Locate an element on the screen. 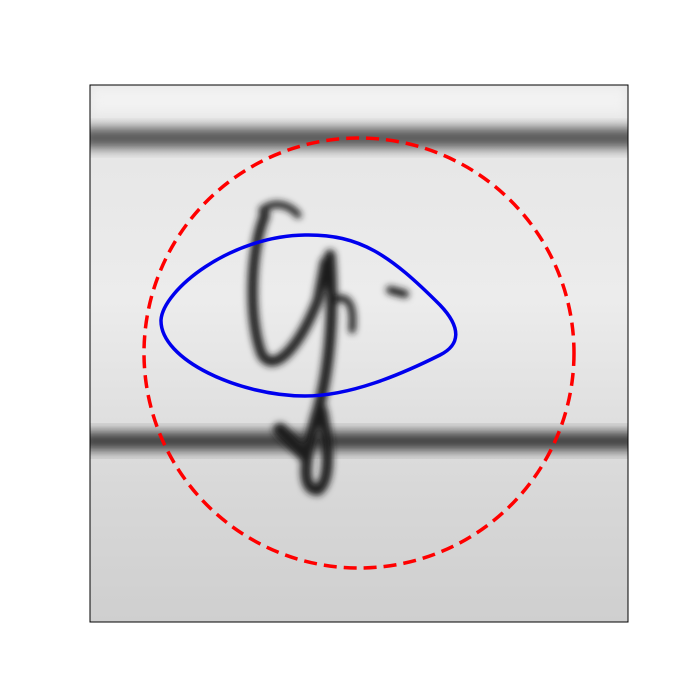 The image size is (700, 700). snake-contour is located at coordinates (308, 315).